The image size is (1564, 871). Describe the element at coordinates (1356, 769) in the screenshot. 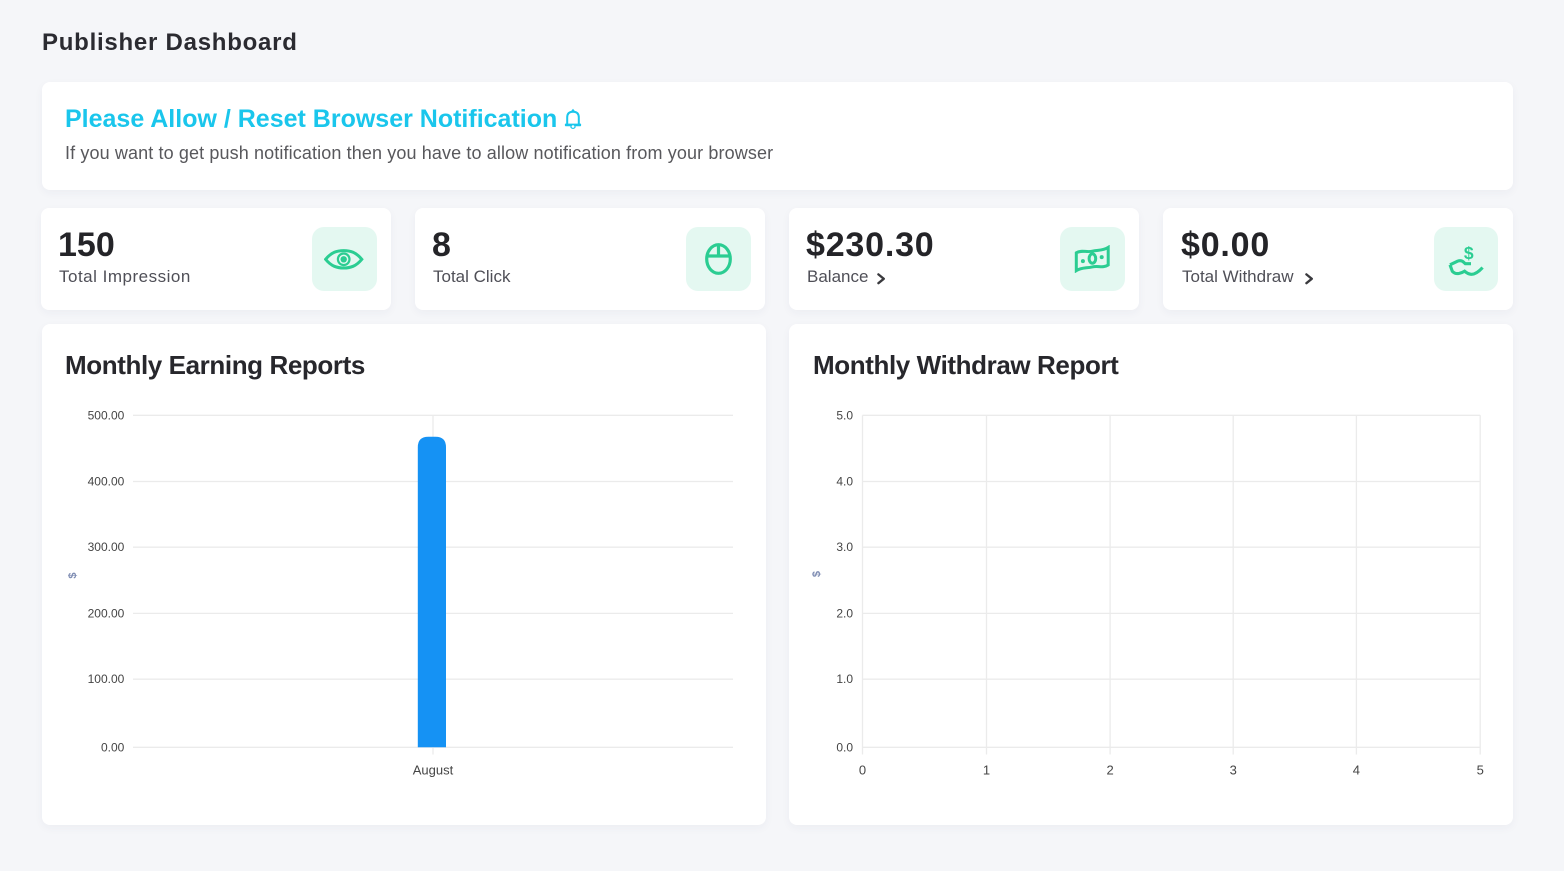

I see `svg-text: 4` at that location.